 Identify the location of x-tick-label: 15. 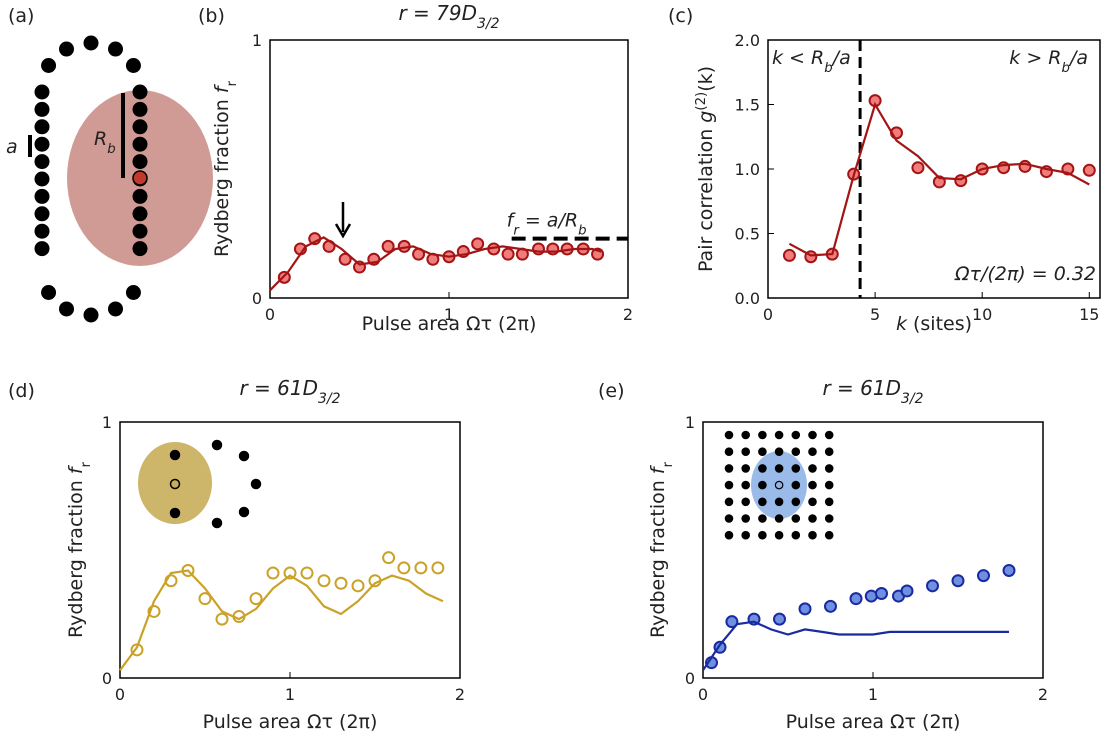
(1089, 314).